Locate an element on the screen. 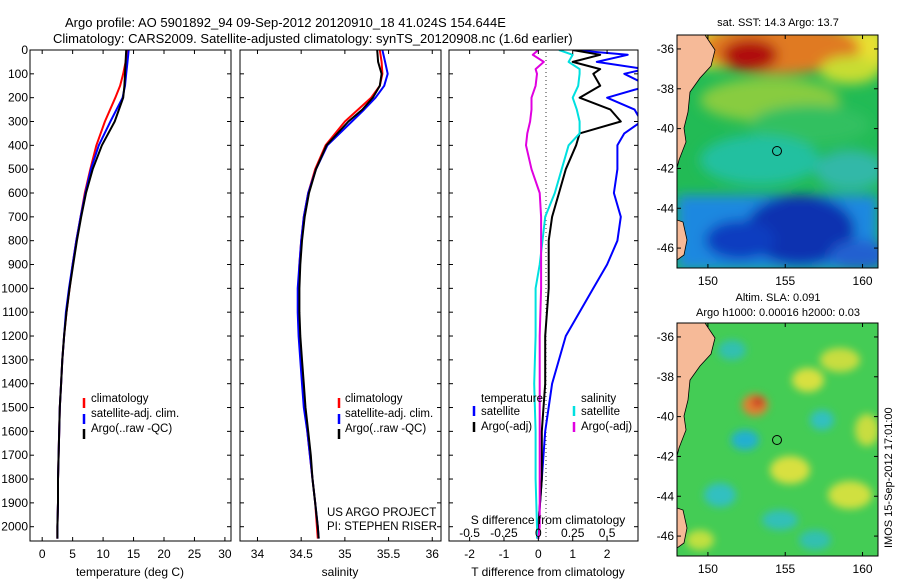 The height and width of the screenshot is (580, 900). pi-annotation: PI: STEPHEN RISER is located at coordinates (382, 527).